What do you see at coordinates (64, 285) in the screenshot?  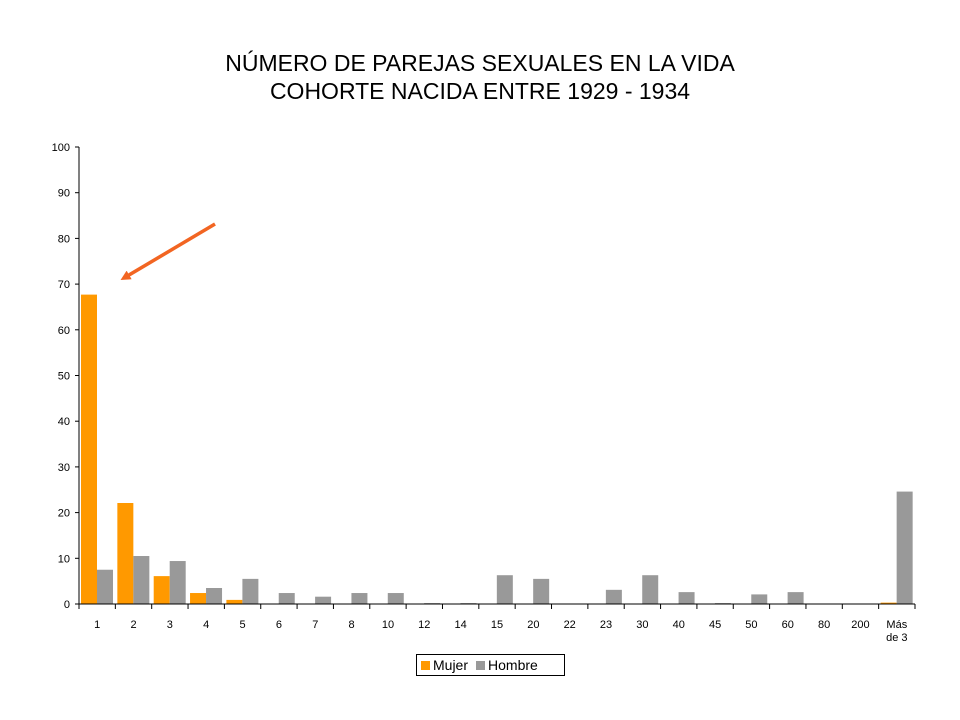 I see `y-tick-label-70: 70` at bounding box center [64, 285].